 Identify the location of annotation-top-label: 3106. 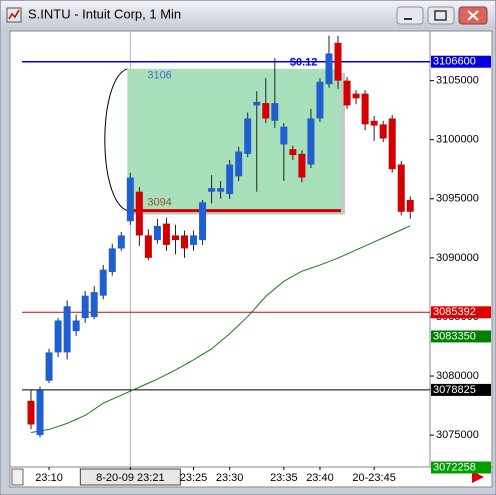
(159, 76).